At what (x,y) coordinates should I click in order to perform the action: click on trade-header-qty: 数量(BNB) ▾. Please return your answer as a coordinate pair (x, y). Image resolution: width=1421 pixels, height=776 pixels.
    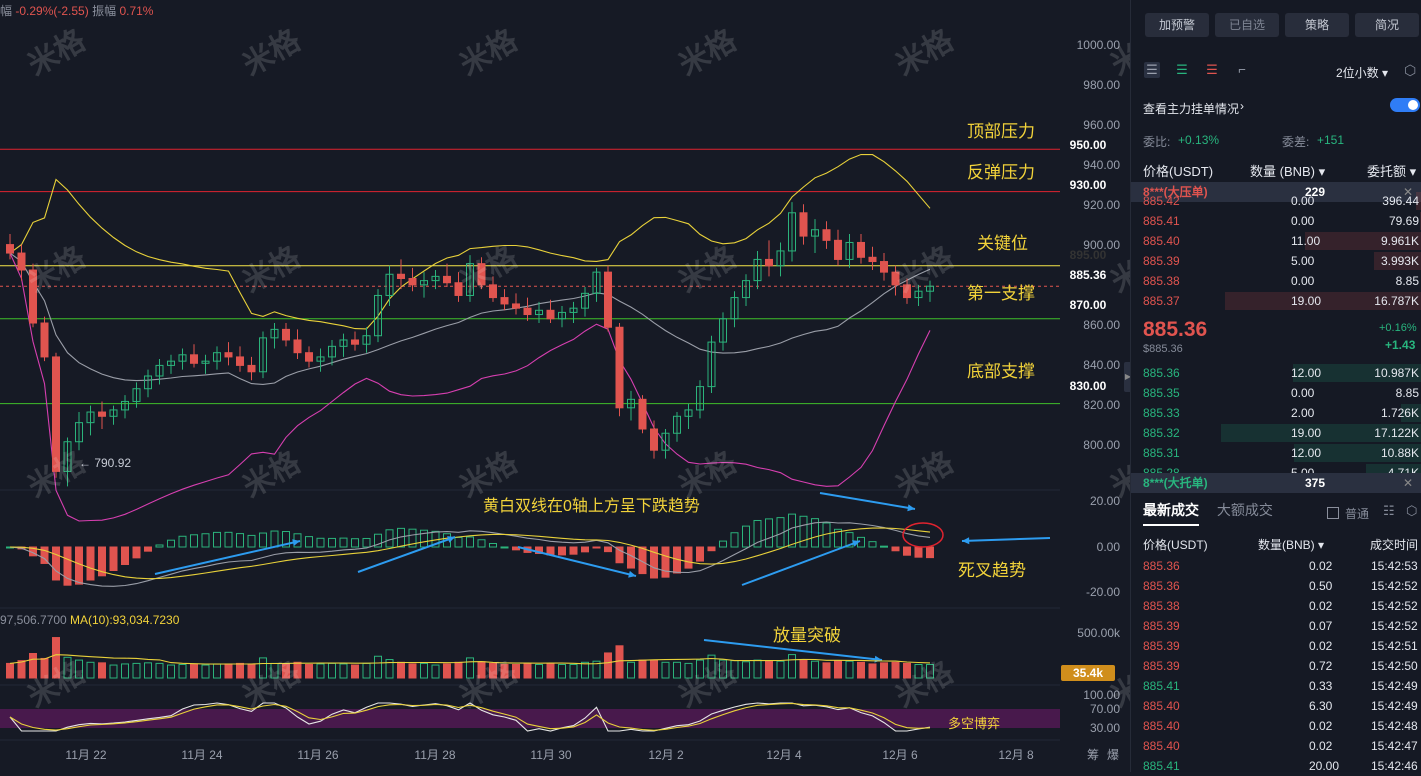
    Looking at the image, I should click on (1291, 544).